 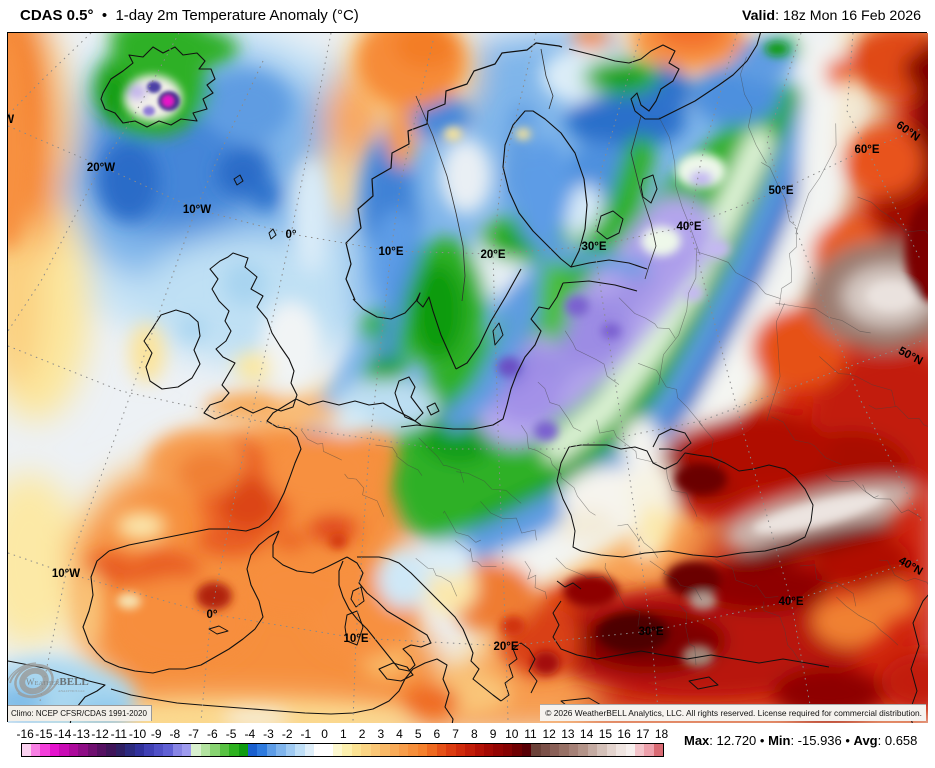 I want to click on svg-text: 20°W, so click(x=101, y=168).